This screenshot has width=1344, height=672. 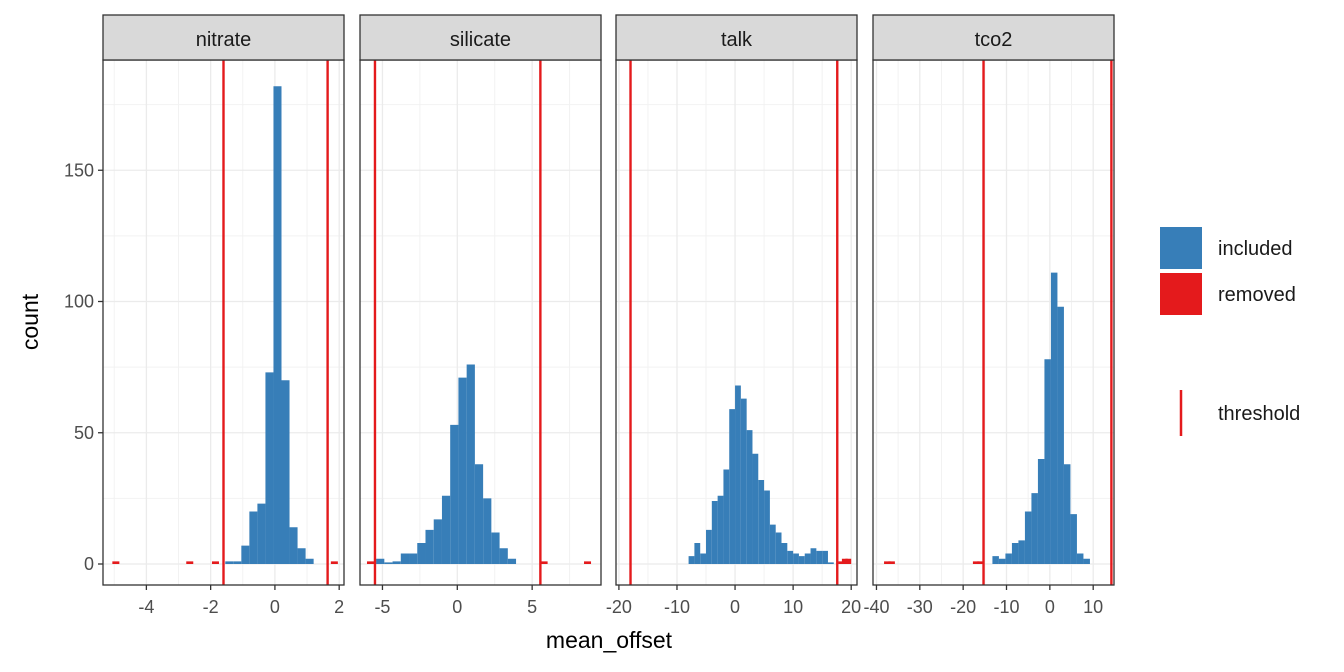 I want to click on x-axis-title: mean_offset, so click(x=609, y=640).